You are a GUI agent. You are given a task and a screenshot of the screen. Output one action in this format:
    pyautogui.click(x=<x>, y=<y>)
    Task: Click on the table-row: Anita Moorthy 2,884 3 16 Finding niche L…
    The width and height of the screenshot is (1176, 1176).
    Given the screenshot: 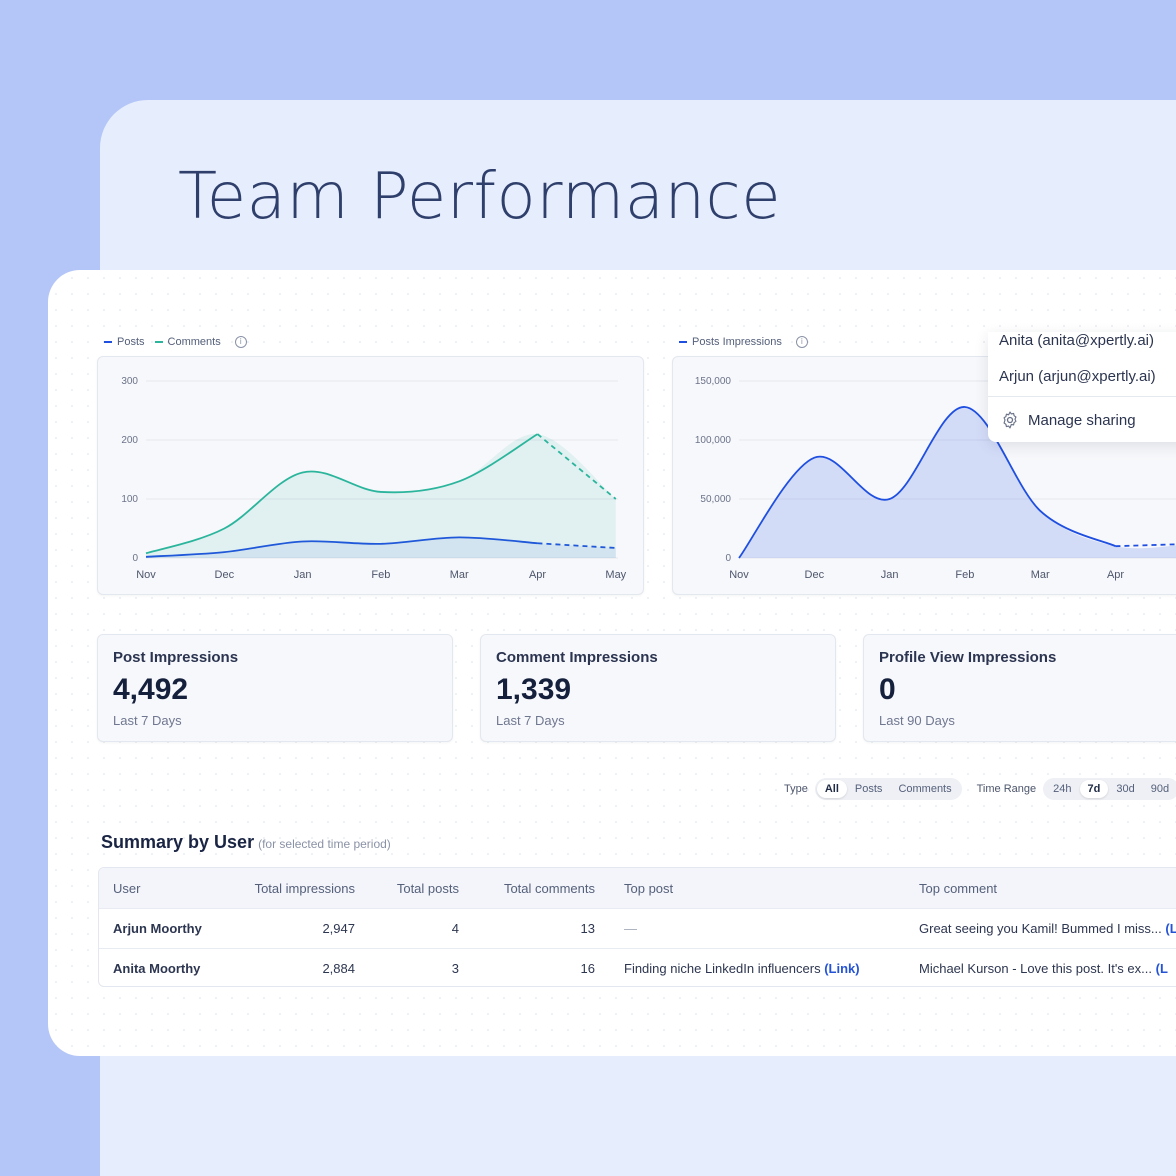 What is the action you would take?
    pyautogui.click(x=637, y=967)
    